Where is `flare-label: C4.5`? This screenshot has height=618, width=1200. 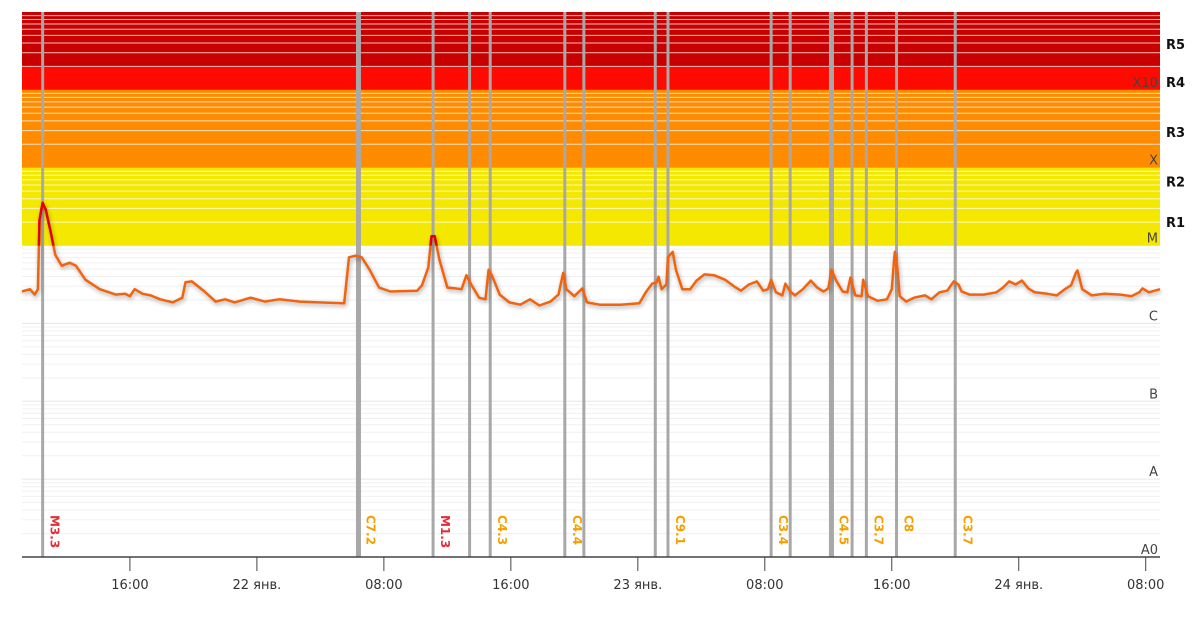 flare-label: C4.5 is located at coordinates (843, 530).